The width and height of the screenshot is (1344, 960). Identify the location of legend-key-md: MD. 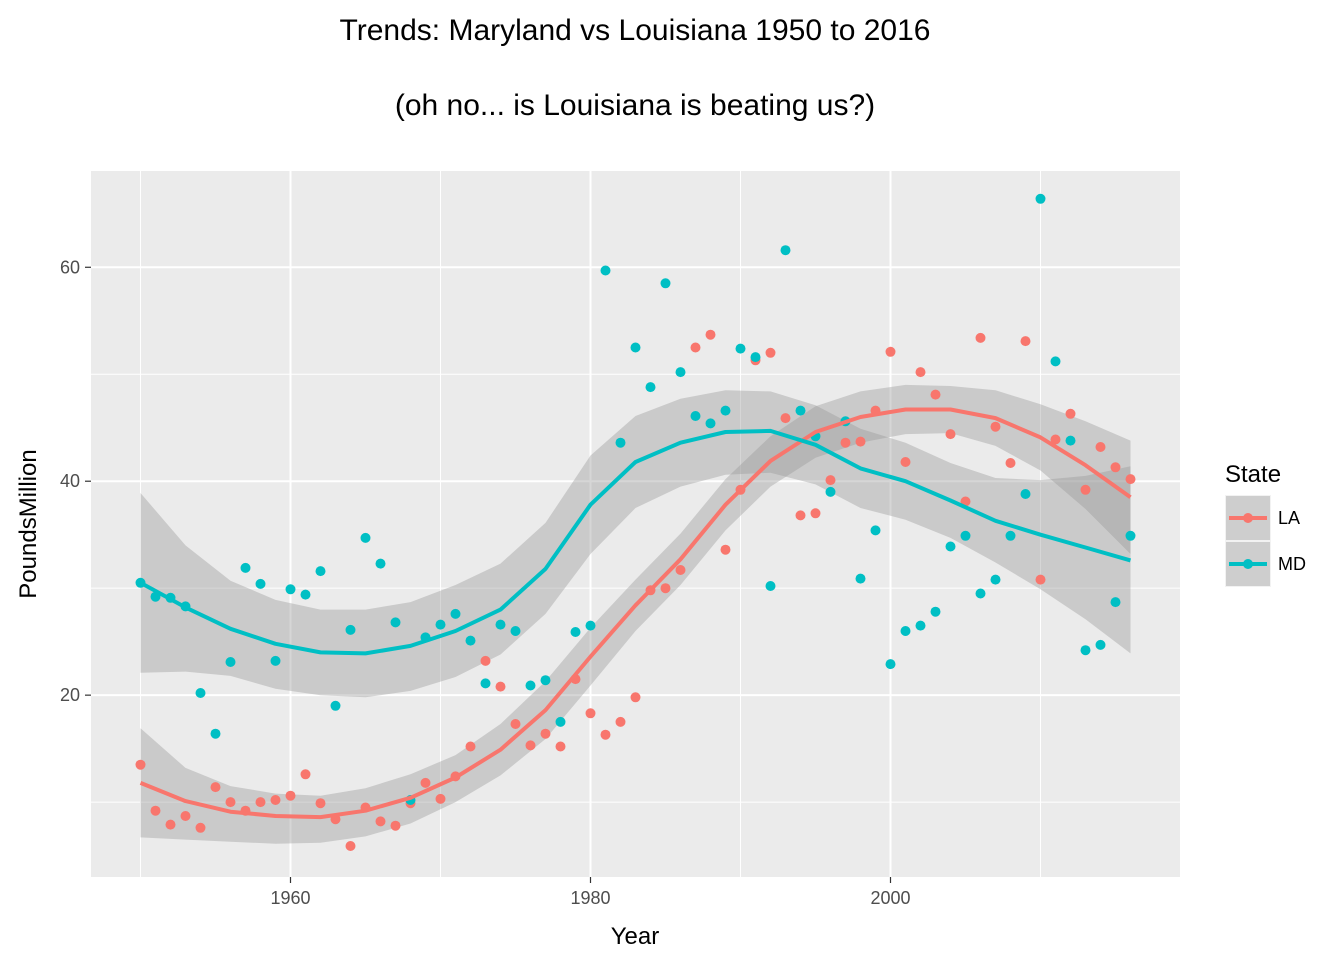
(1265, 564).